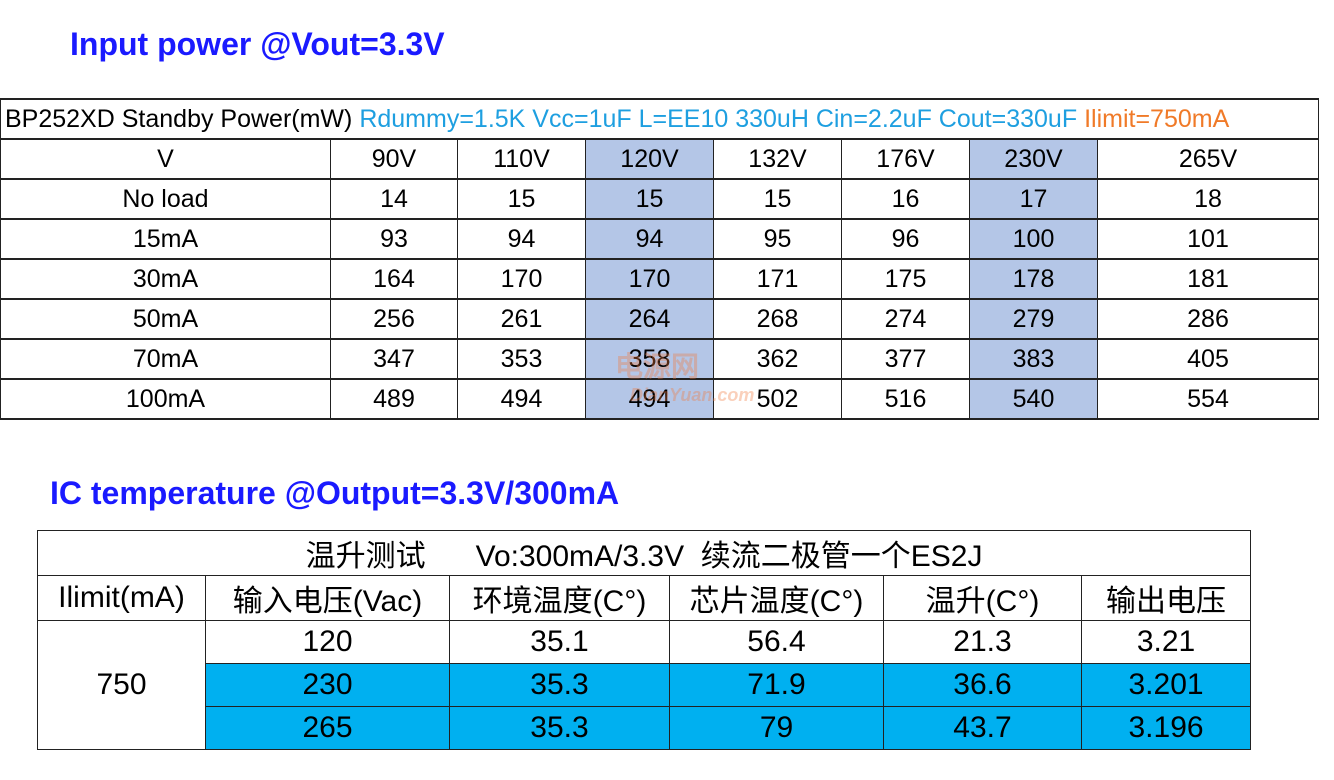  I want to click on cell: 14, so click(394, 199).